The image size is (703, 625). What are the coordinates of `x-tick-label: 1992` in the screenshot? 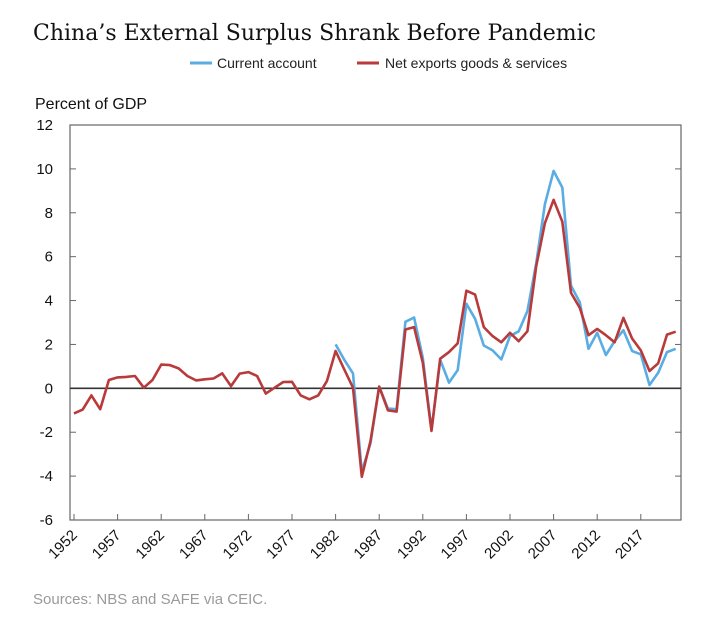 It's located at (412, 545).